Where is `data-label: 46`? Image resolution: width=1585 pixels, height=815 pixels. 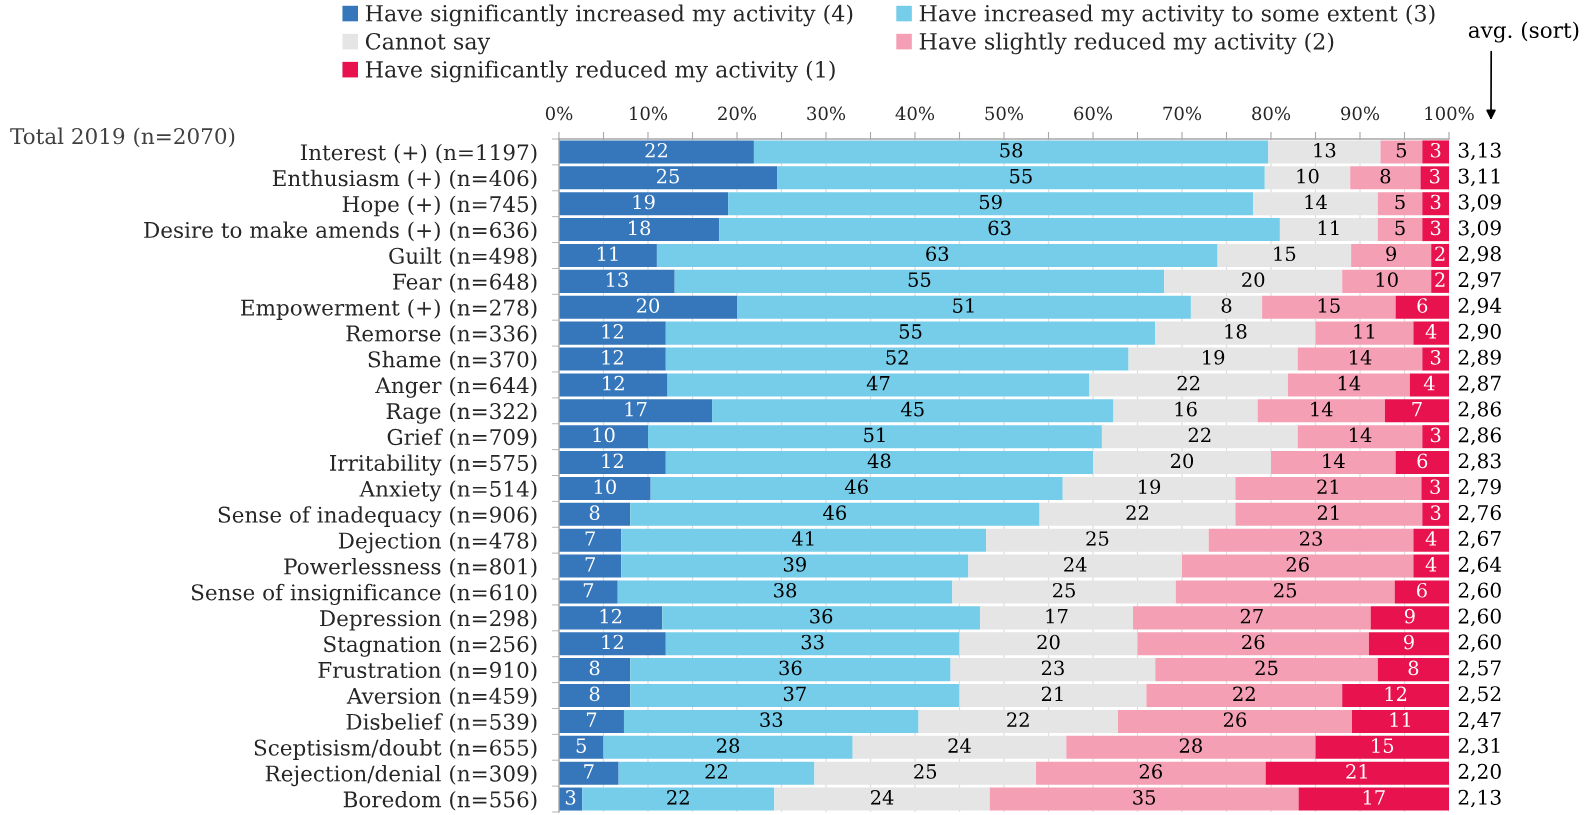
data-label: 46 is located at coordinates (856, 487).